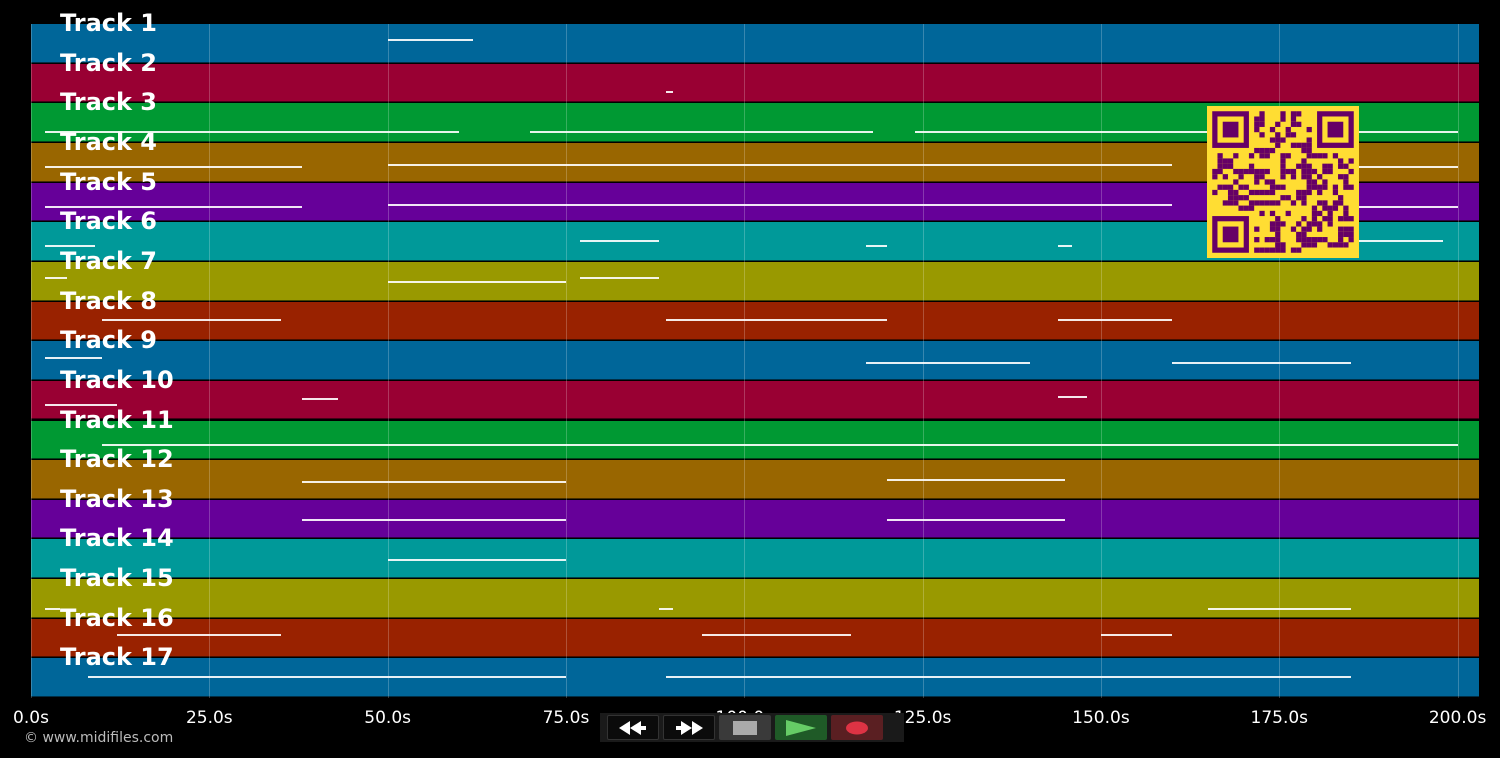 This screenshot has height=758, width=1500. Describe the element at coordinates (1279, 718) in the screenshot. I see `time-tick-label: 175.0s` at that location.